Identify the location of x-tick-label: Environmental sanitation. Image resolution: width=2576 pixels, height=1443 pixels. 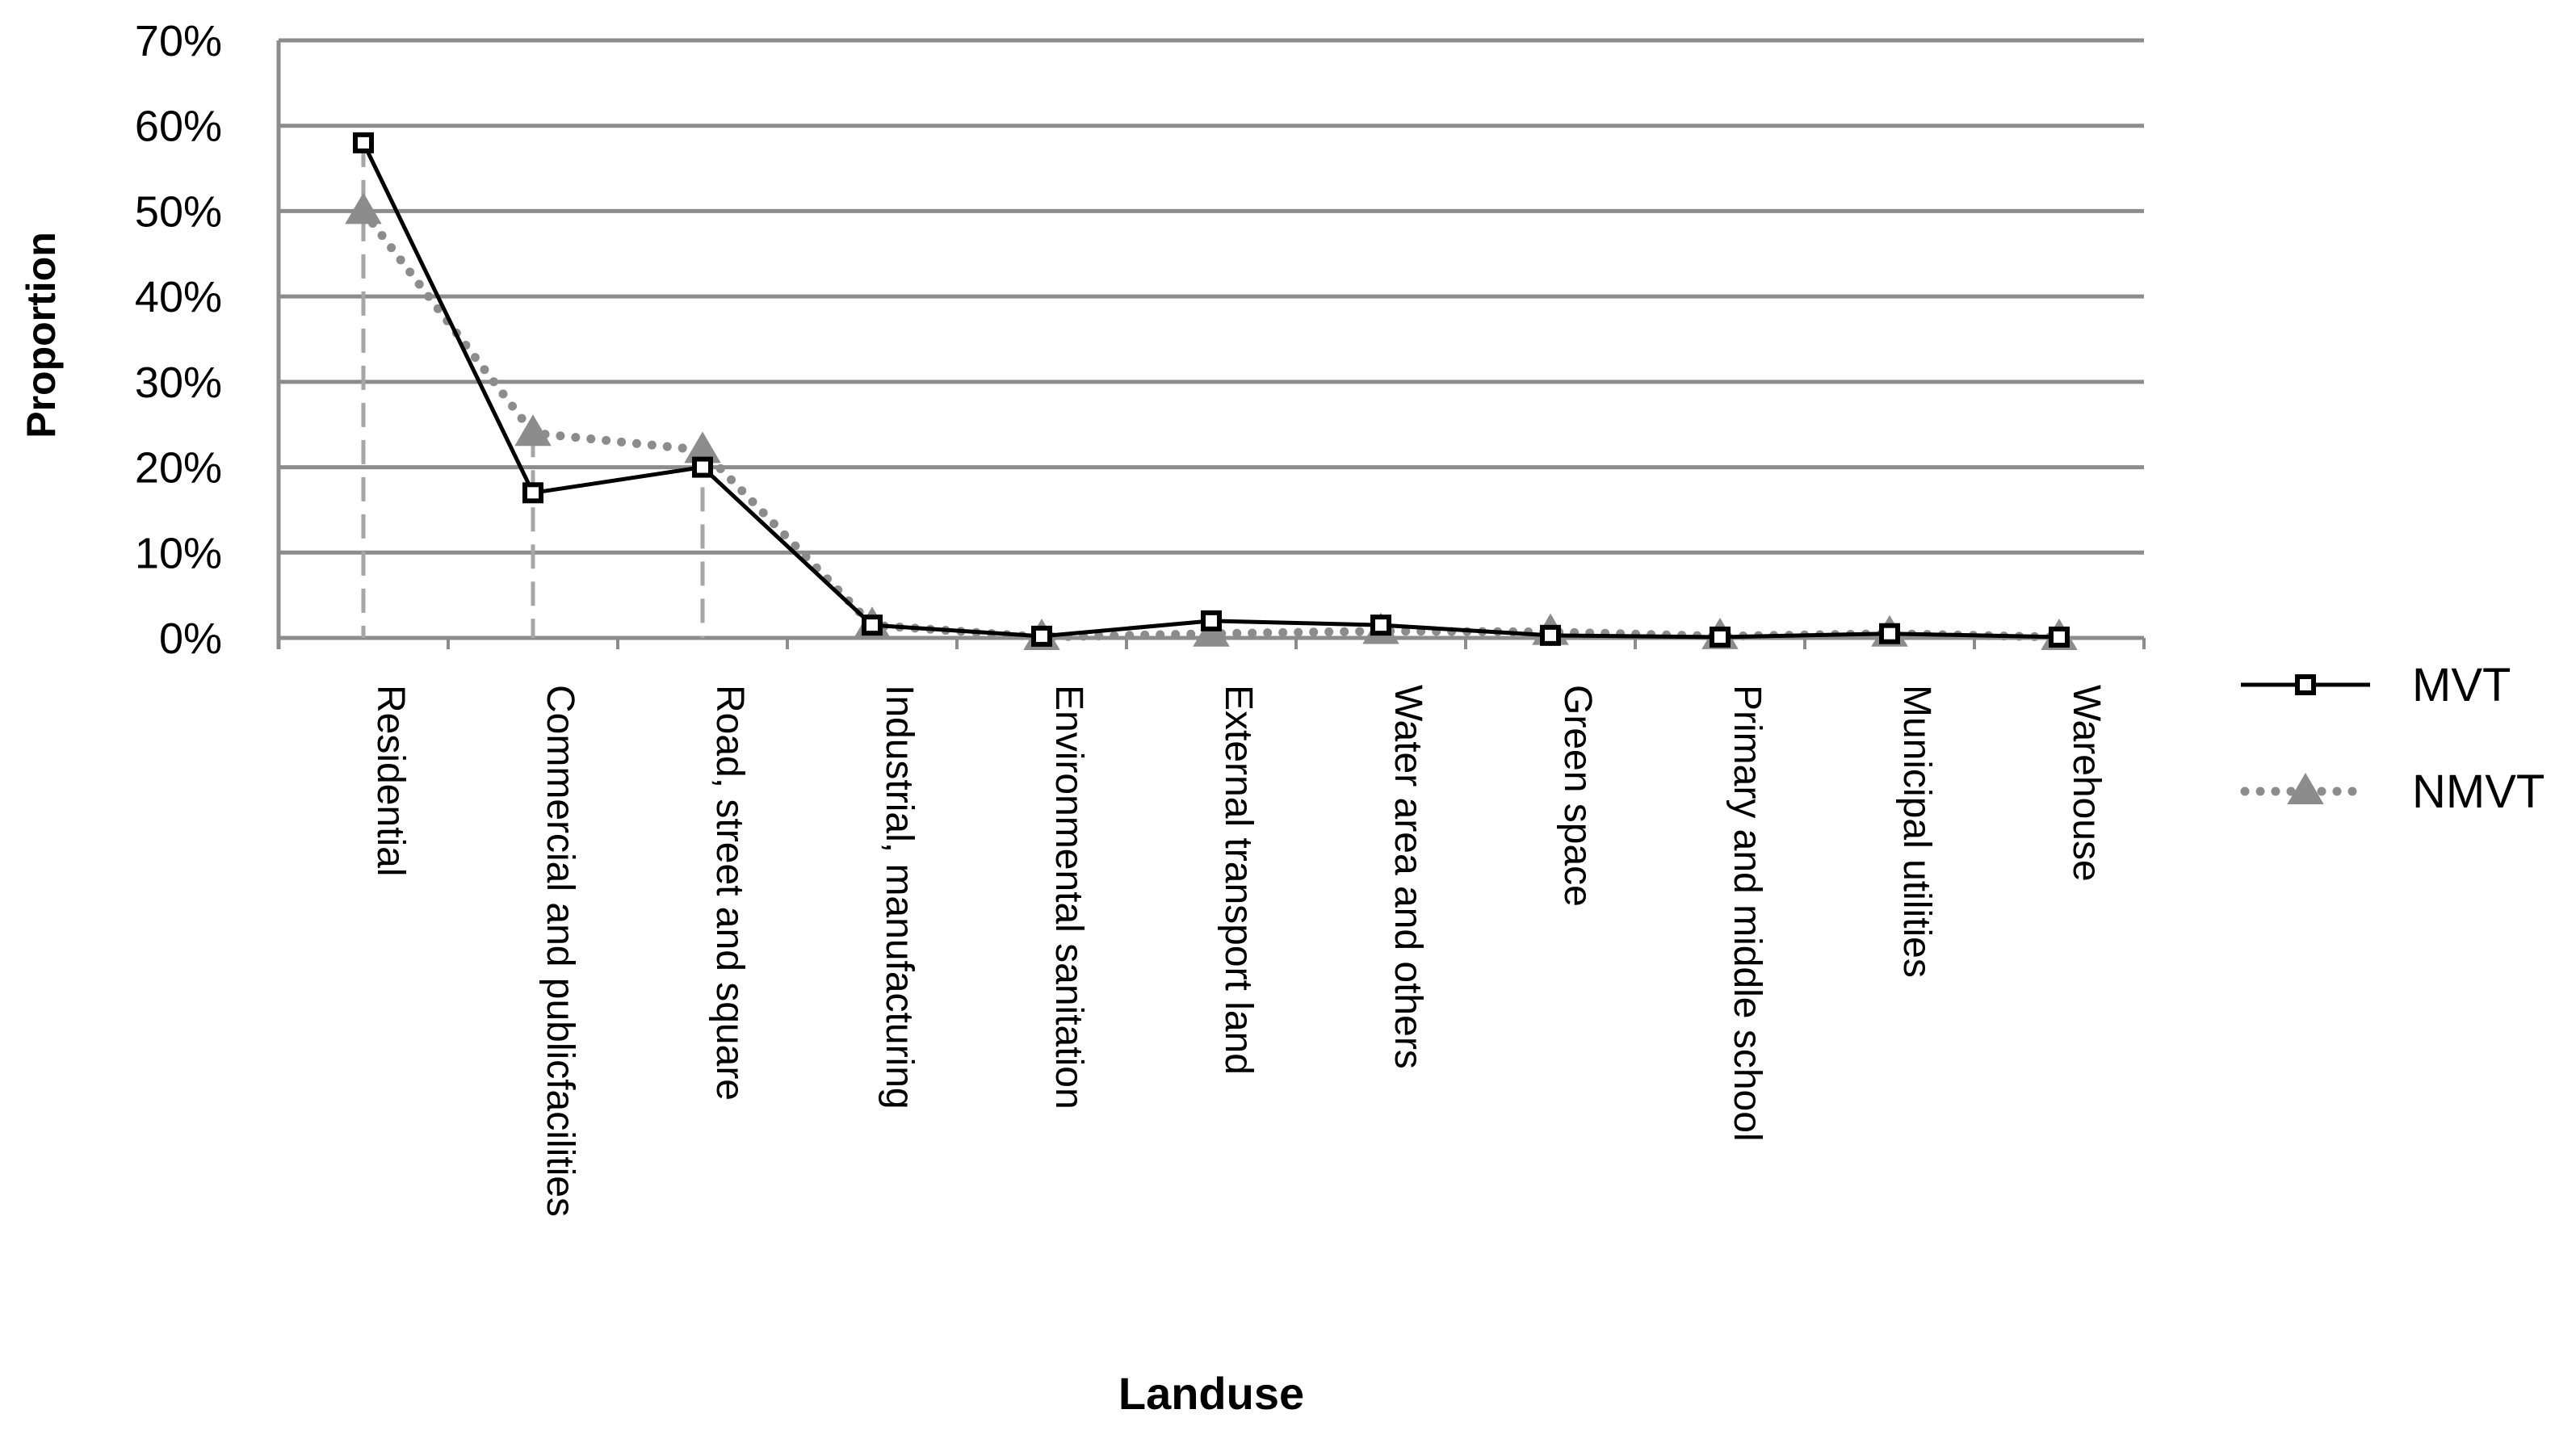
(1068, 897).